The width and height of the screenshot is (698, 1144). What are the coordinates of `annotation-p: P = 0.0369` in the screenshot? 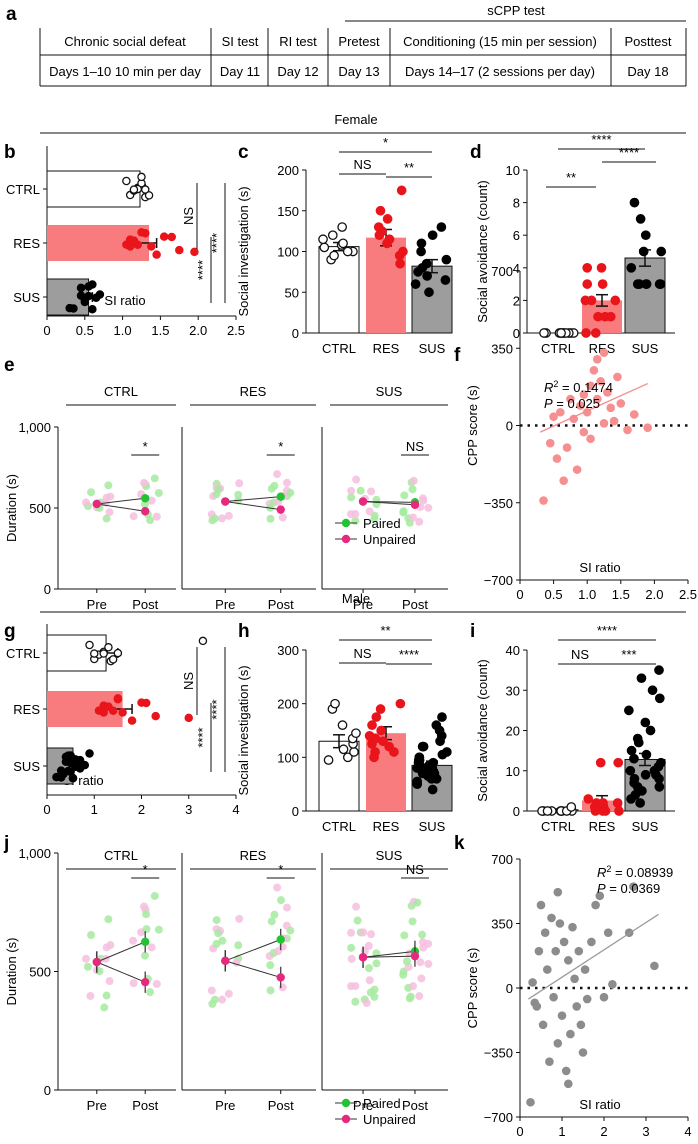 It's located at (628, 888).